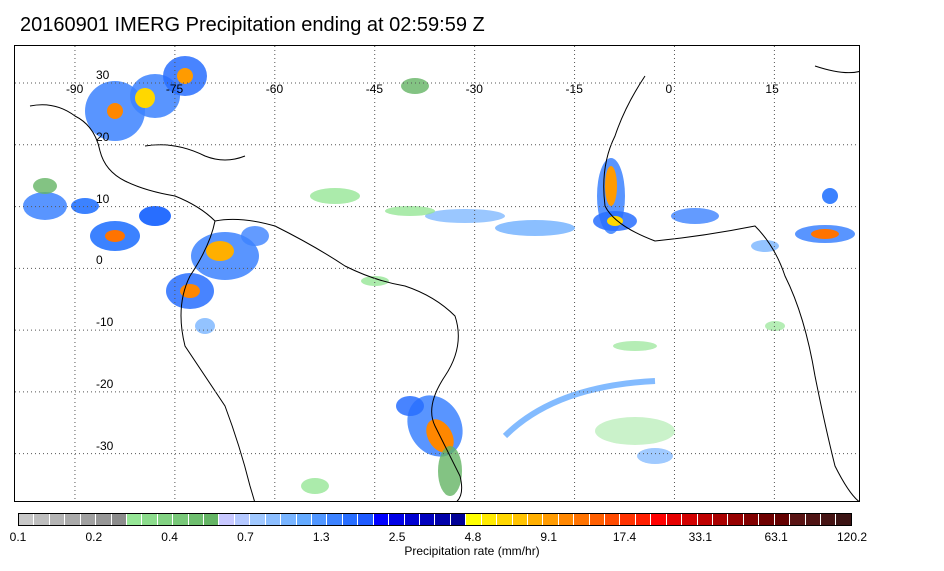  Describe the element at coordinates (105, 322) in the screenshot. I see `latitude-label: -10` at that location.